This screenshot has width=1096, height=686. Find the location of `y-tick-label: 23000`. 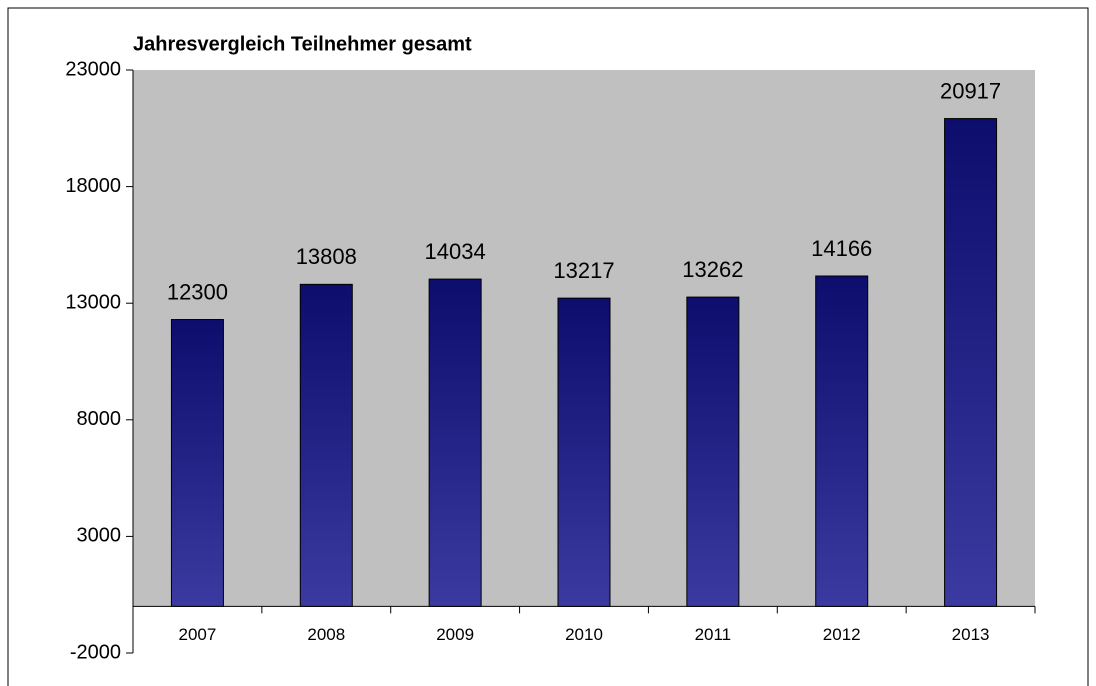

y-tick-label: 23000 is located at coordinates (93, 69).